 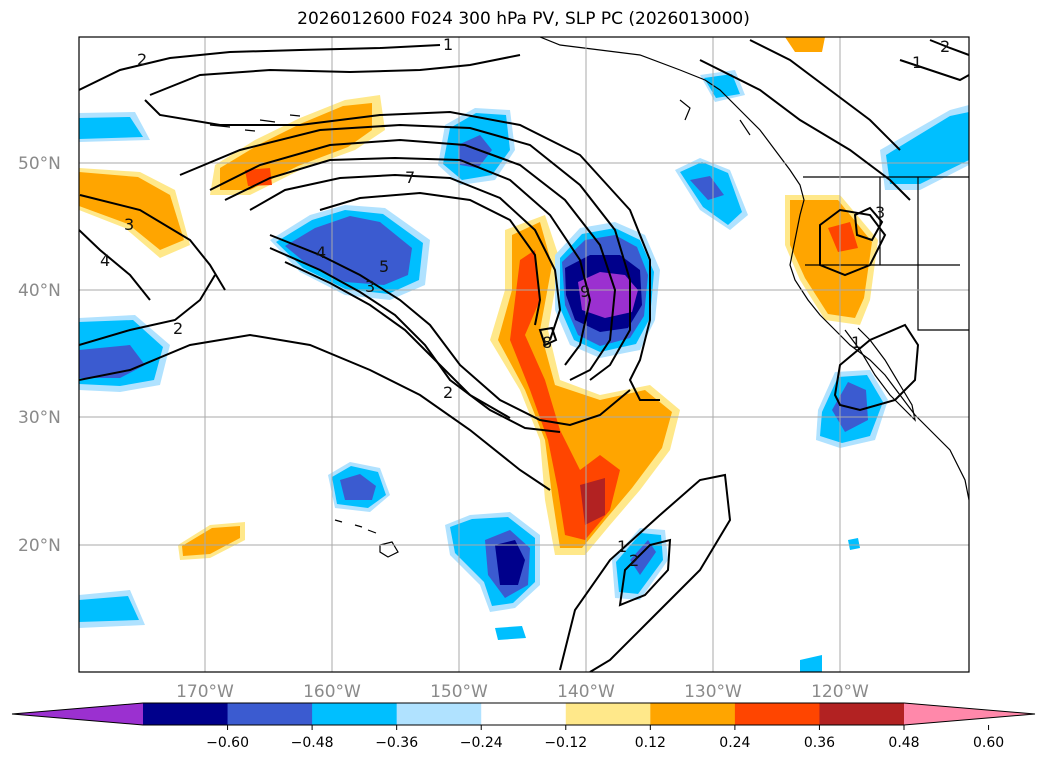 What do you see at coordinates (903, 743) in the screenshot?
I see `colorbar-tick-label: 0.48` at bounding box center [903, 743].